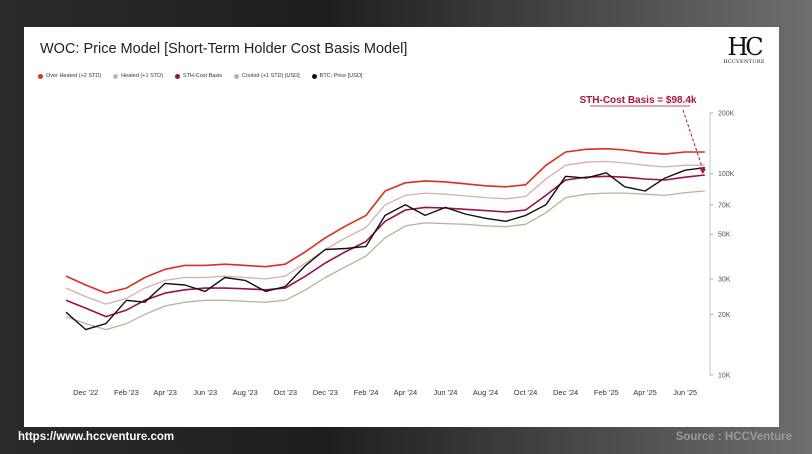 The image size is (812, 454). I want to click on legend-item: Over Heated (+2 STD), so click(69, 76).